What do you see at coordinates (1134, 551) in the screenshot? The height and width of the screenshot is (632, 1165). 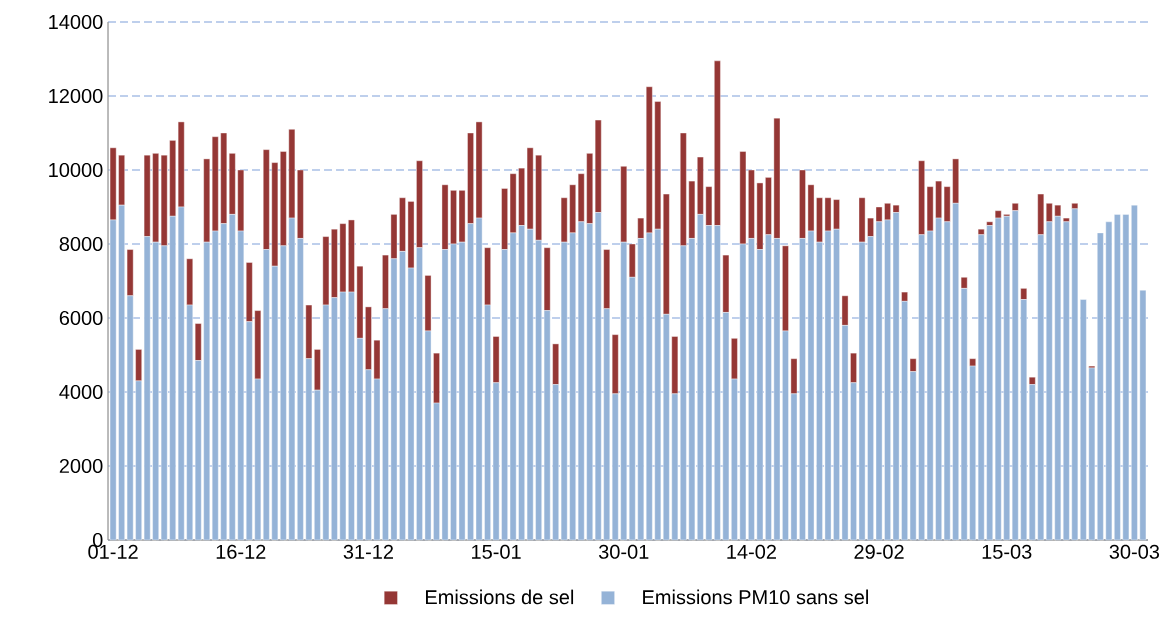 I see `x-tick-label: 30-03` at bounding box center [1134, 551].